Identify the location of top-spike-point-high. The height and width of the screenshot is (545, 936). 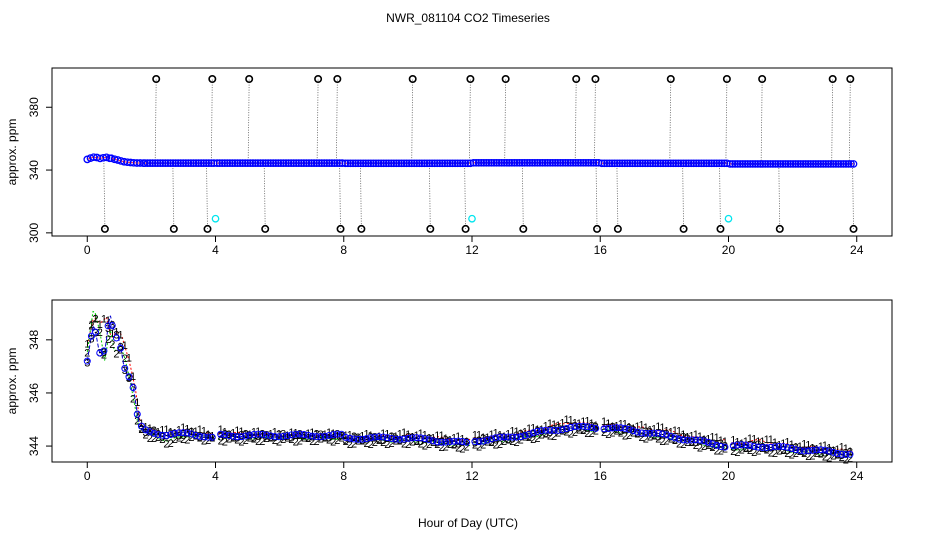
(726, 78).